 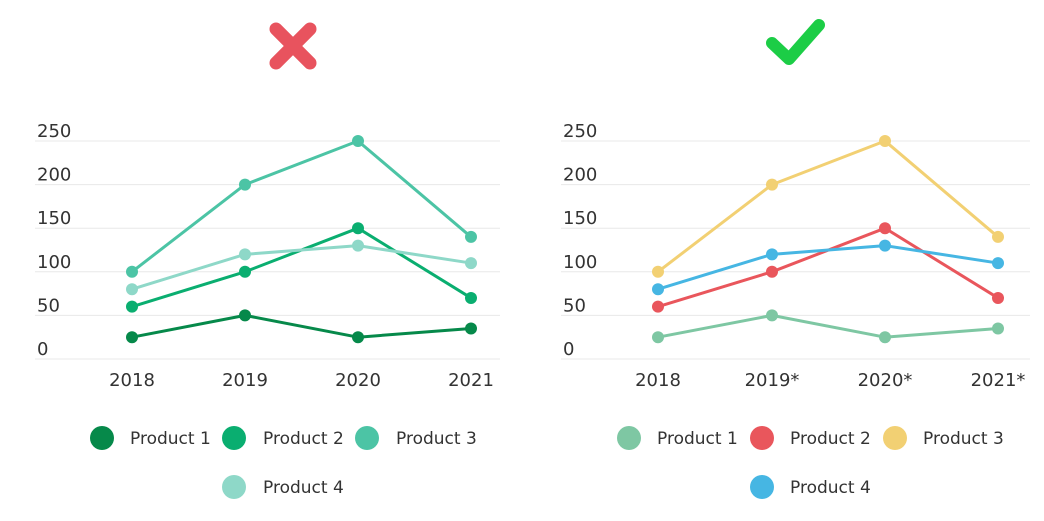 What do you see at coordinates (772, 380) in the screenshot?
I see `x-tick-label: 2019*` at bounding box center [772, 380].